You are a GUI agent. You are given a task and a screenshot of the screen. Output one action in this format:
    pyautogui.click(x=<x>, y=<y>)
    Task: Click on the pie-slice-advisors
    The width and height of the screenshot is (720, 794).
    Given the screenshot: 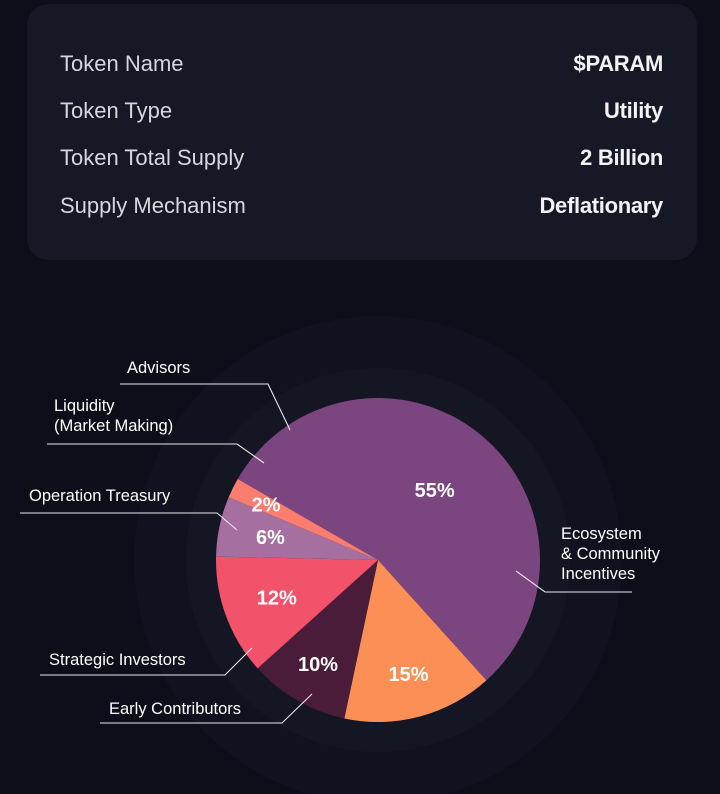 What is the action you would take?
    pyautogui.click(x=303, y=519)
    